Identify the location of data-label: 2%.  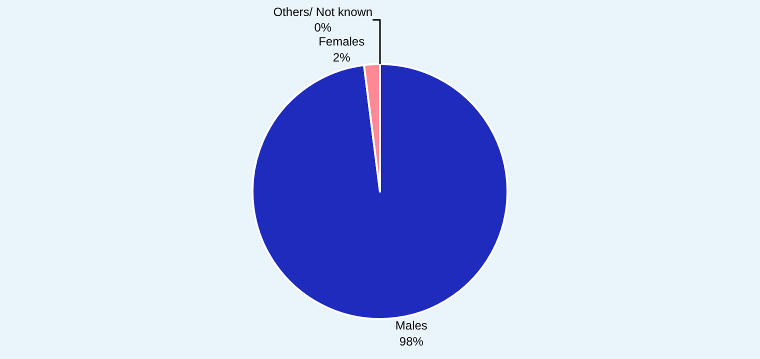
(341, 57).